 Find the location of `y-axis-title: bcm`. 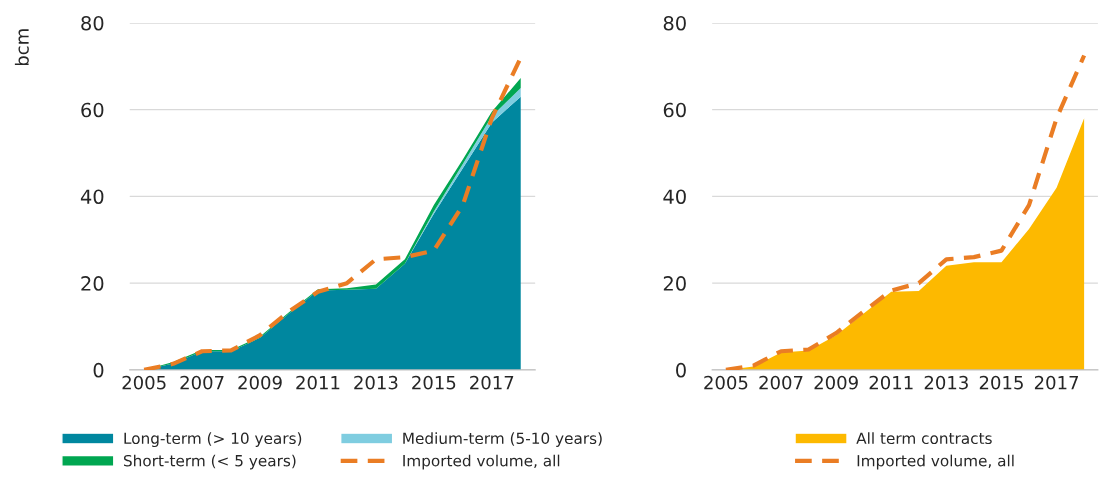

y-axis-title: bcm is located at coordinates (21, 47).